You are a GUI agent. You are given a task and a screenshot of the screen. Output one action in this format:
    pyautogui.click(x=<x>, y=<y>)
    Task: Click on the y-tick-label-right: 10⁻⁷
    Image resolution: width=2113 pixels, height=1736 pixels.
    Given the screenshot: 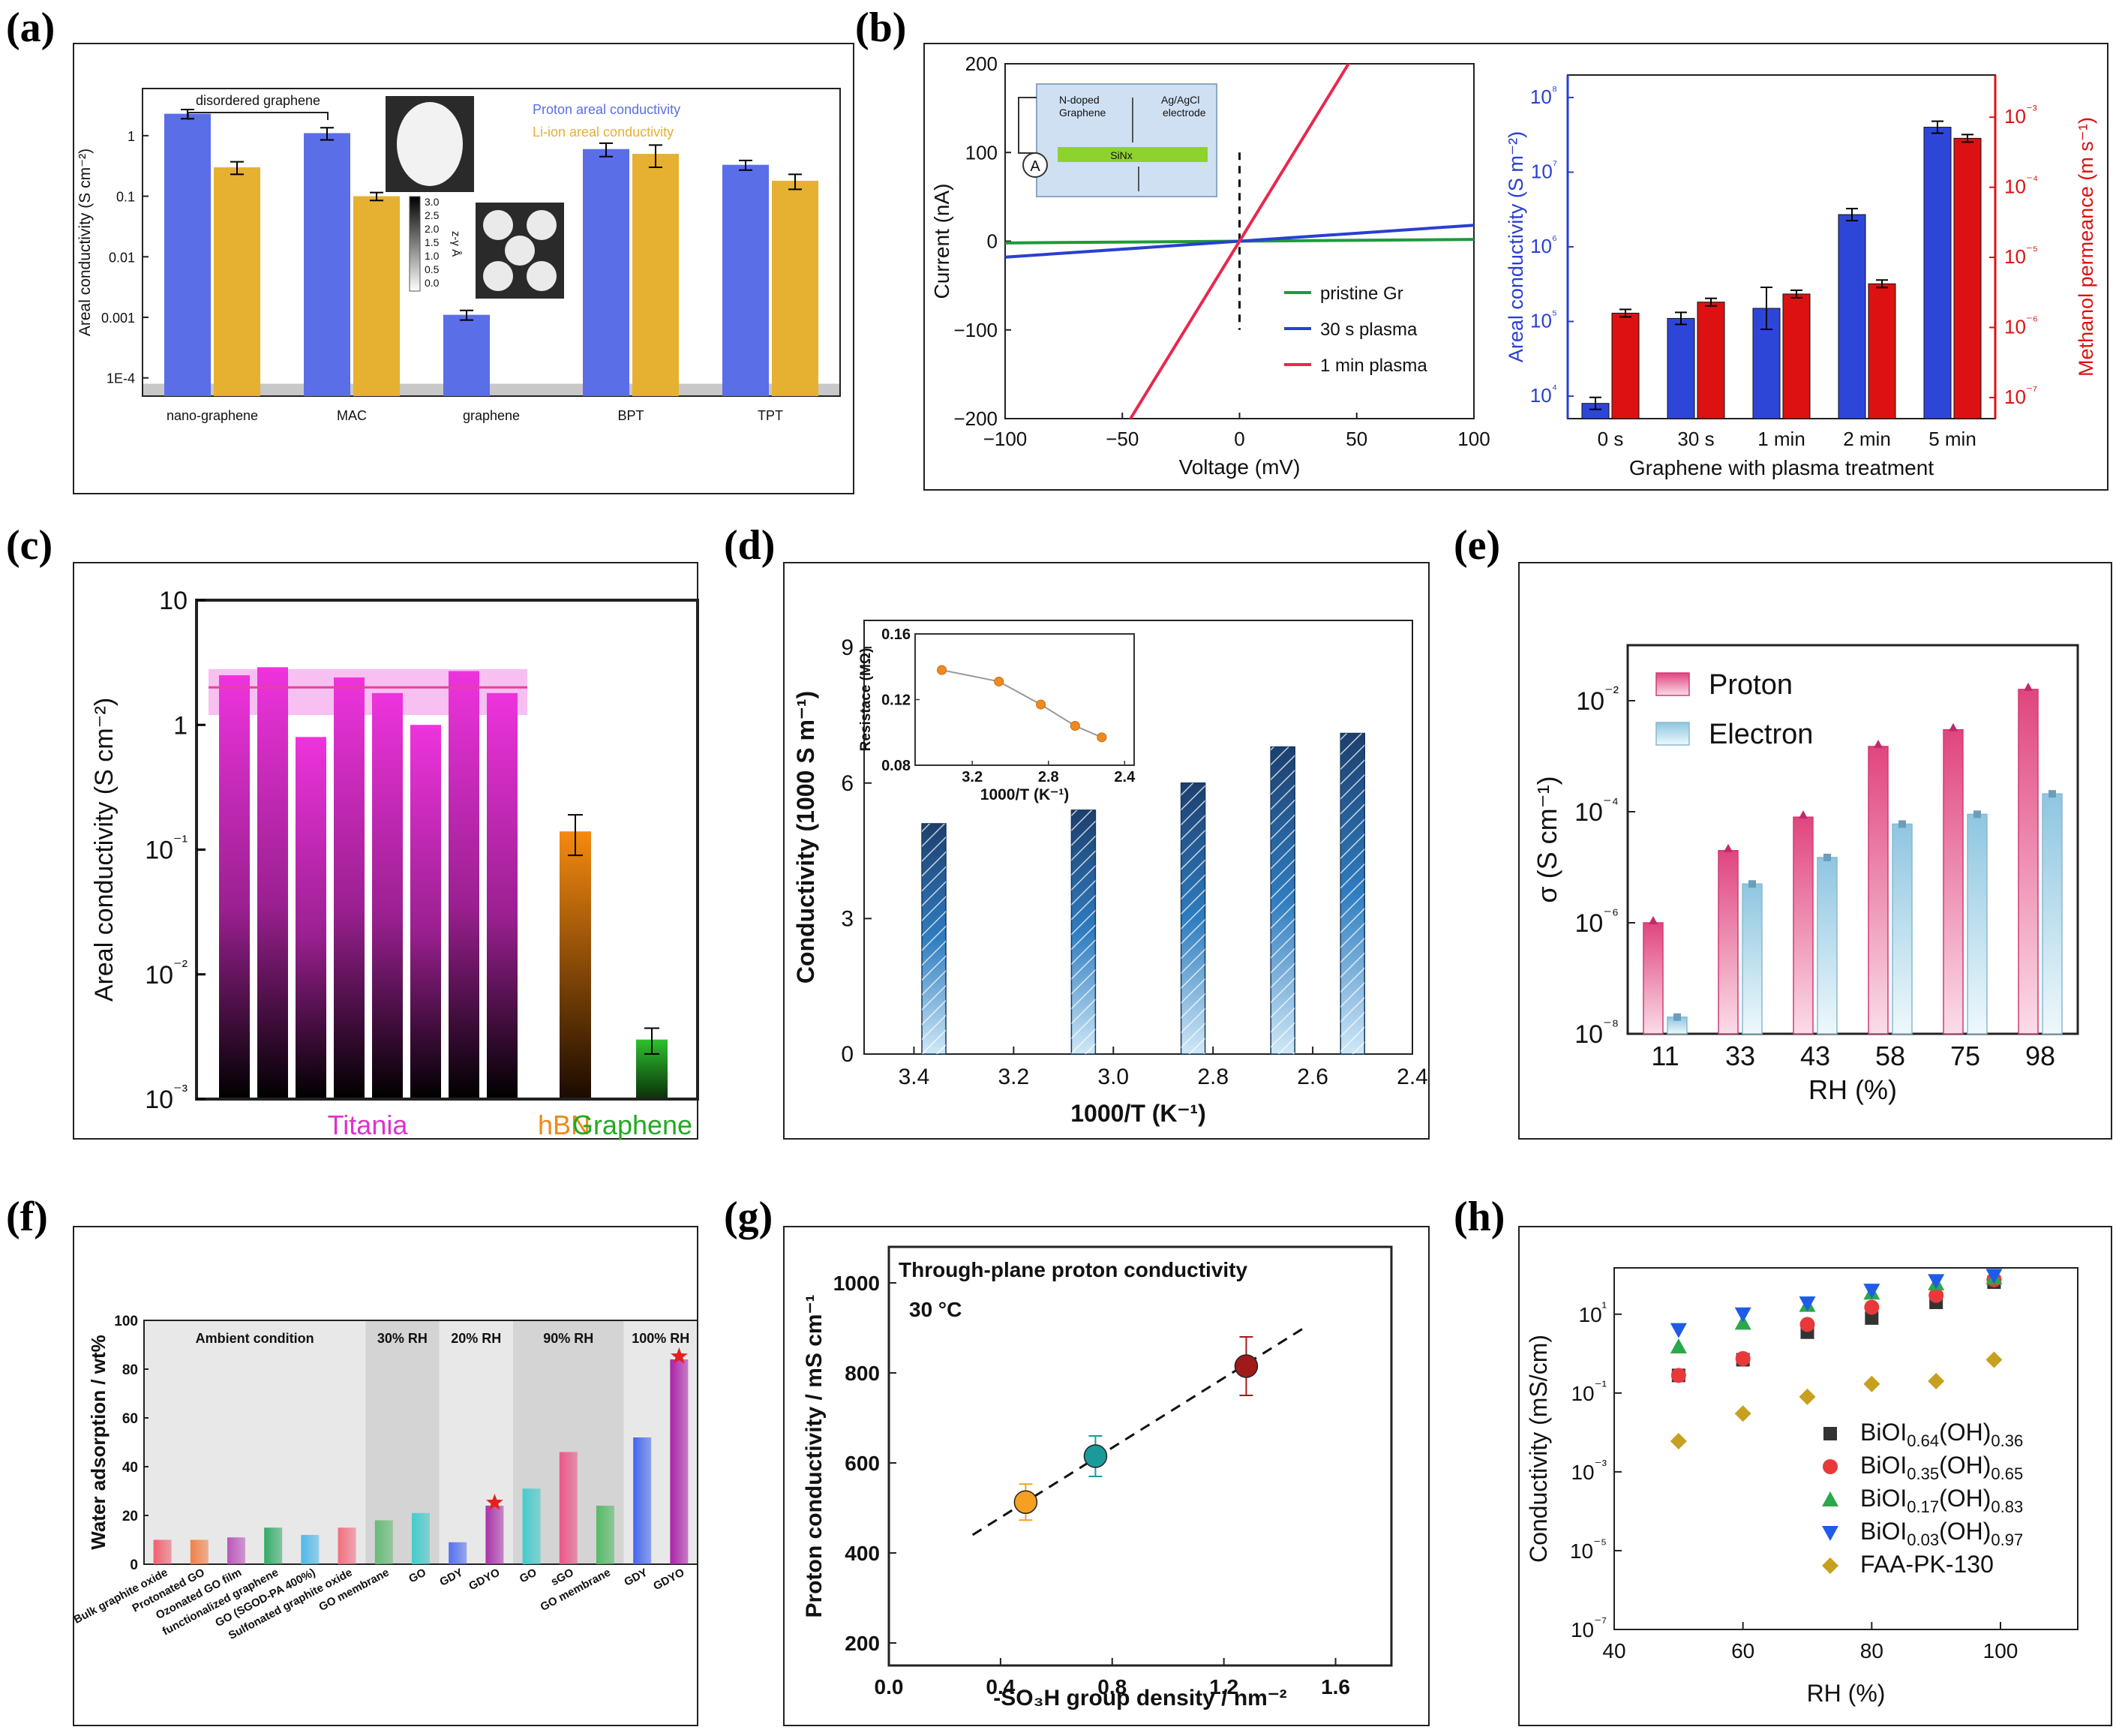 What is the action you would take?
    pyautogui.click(x=2020, y=396)
    